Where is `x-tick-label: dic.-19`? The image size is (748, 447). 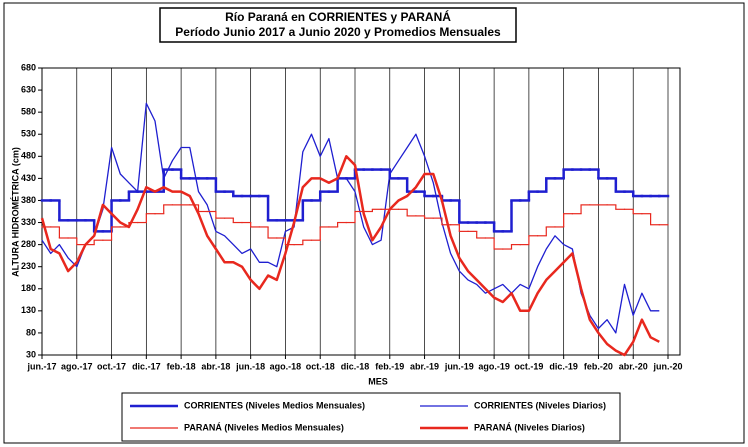 x-tick-label: dic.-19 is located at coordinates (563, 366).